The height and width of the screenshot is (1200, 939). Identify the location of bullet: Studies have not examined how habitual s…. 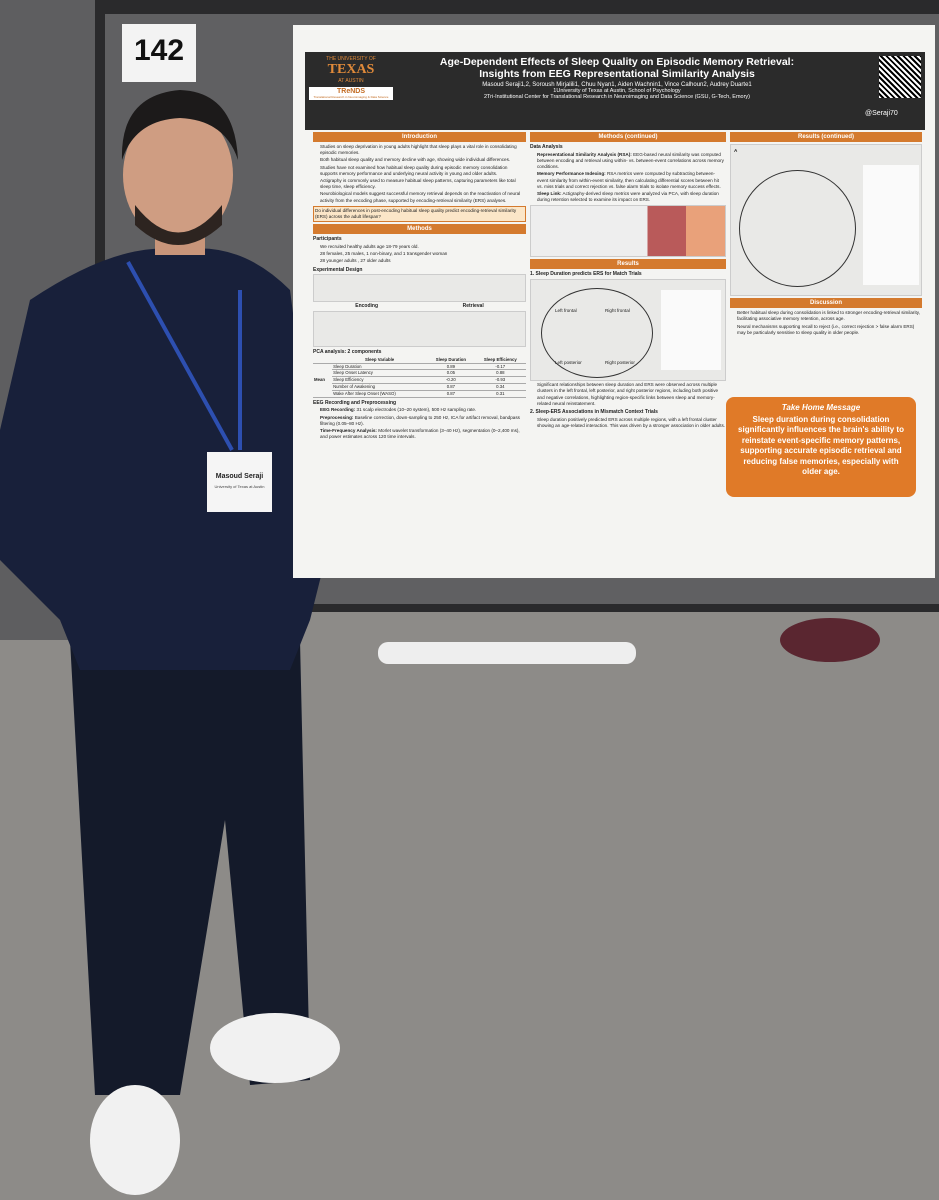
(423, 171).